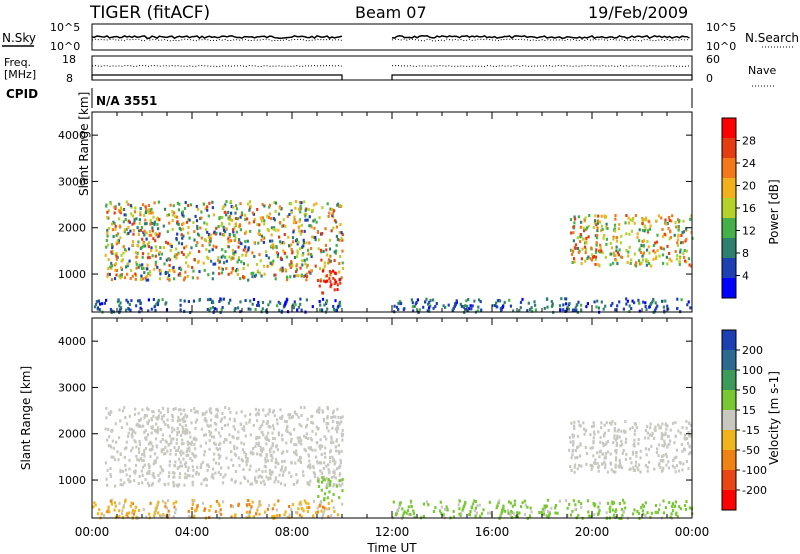 The width and height of the screenshot is (800, 554). Describe the element at coordinates (713, 59) in the screenshot. I see `freq-right-tick-top: 60` at that location.